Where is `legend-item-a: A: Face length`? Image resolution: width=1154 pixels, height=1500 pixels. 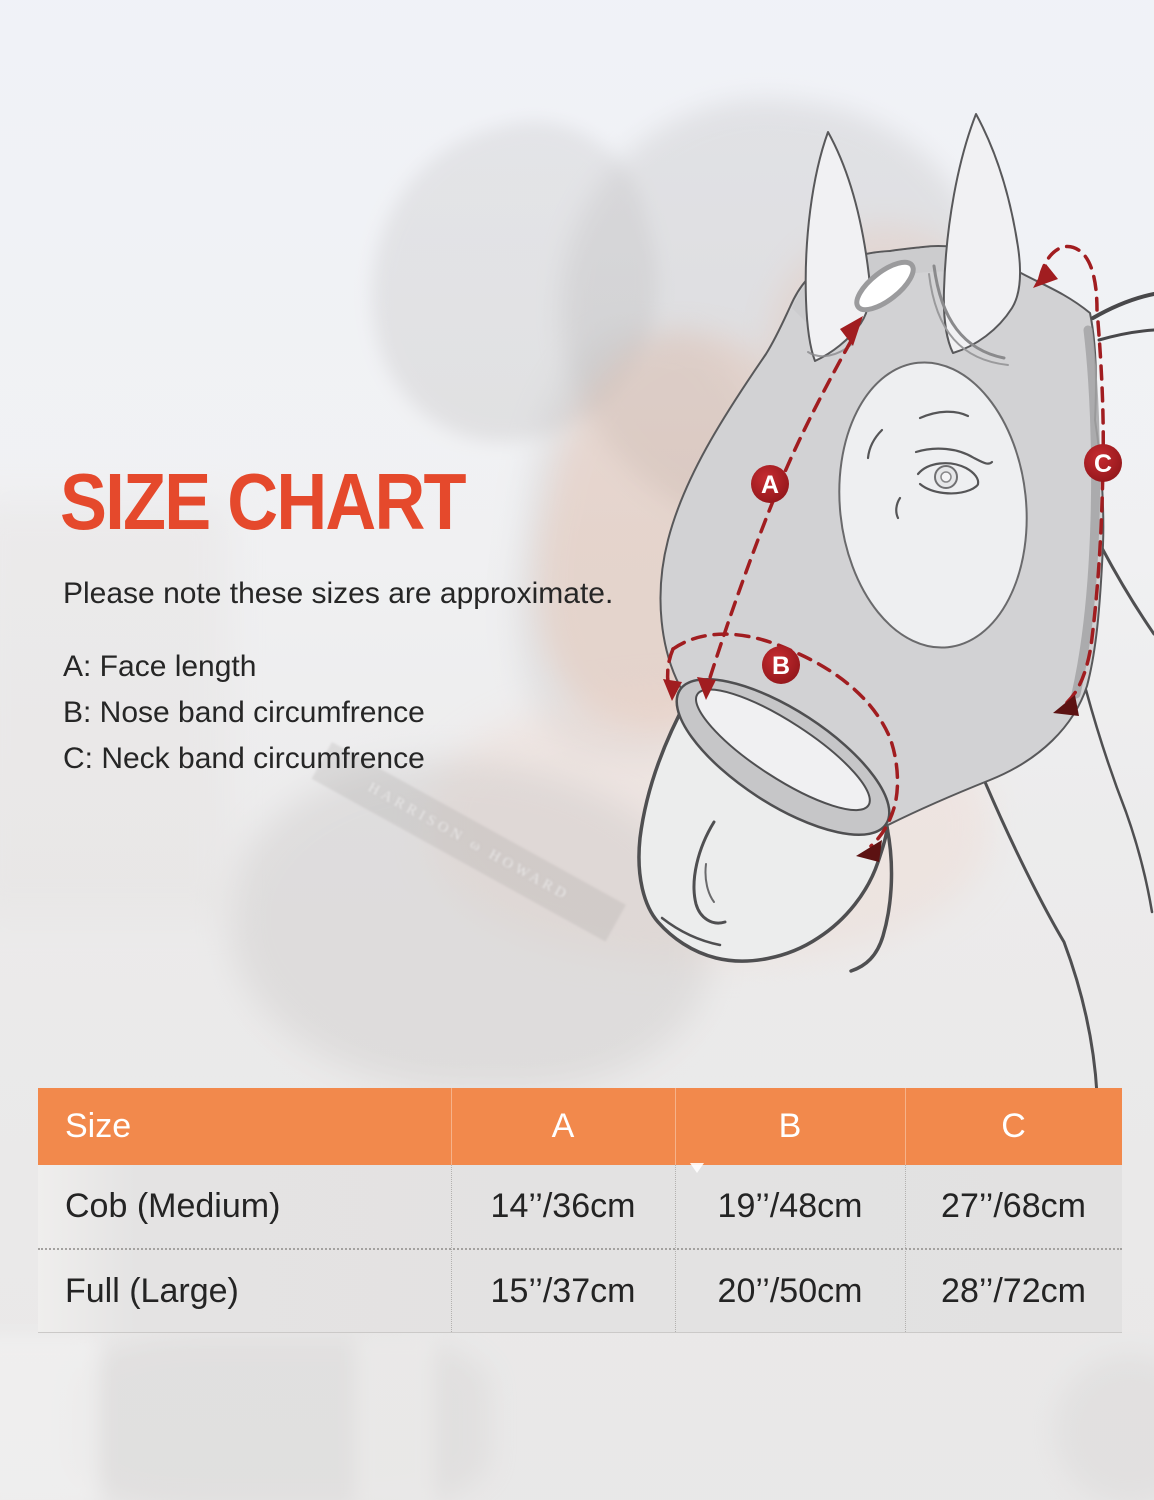
legend-item-a: A: Face length is located at coordinates (160, 666).